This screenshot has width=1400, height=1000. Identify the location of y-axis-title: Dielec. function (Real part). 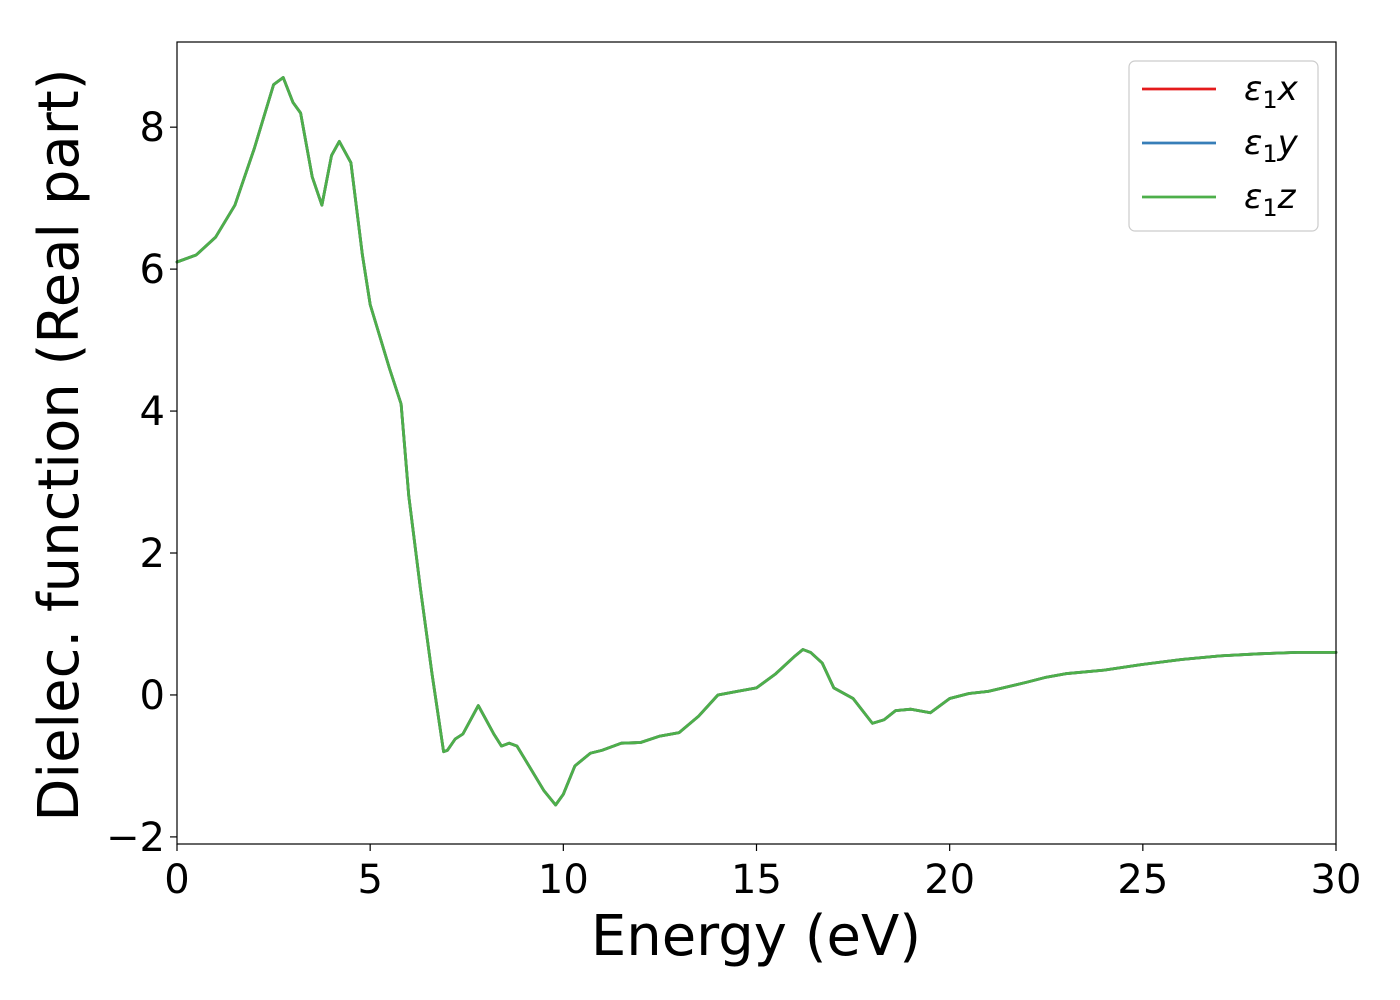
(59, 444).